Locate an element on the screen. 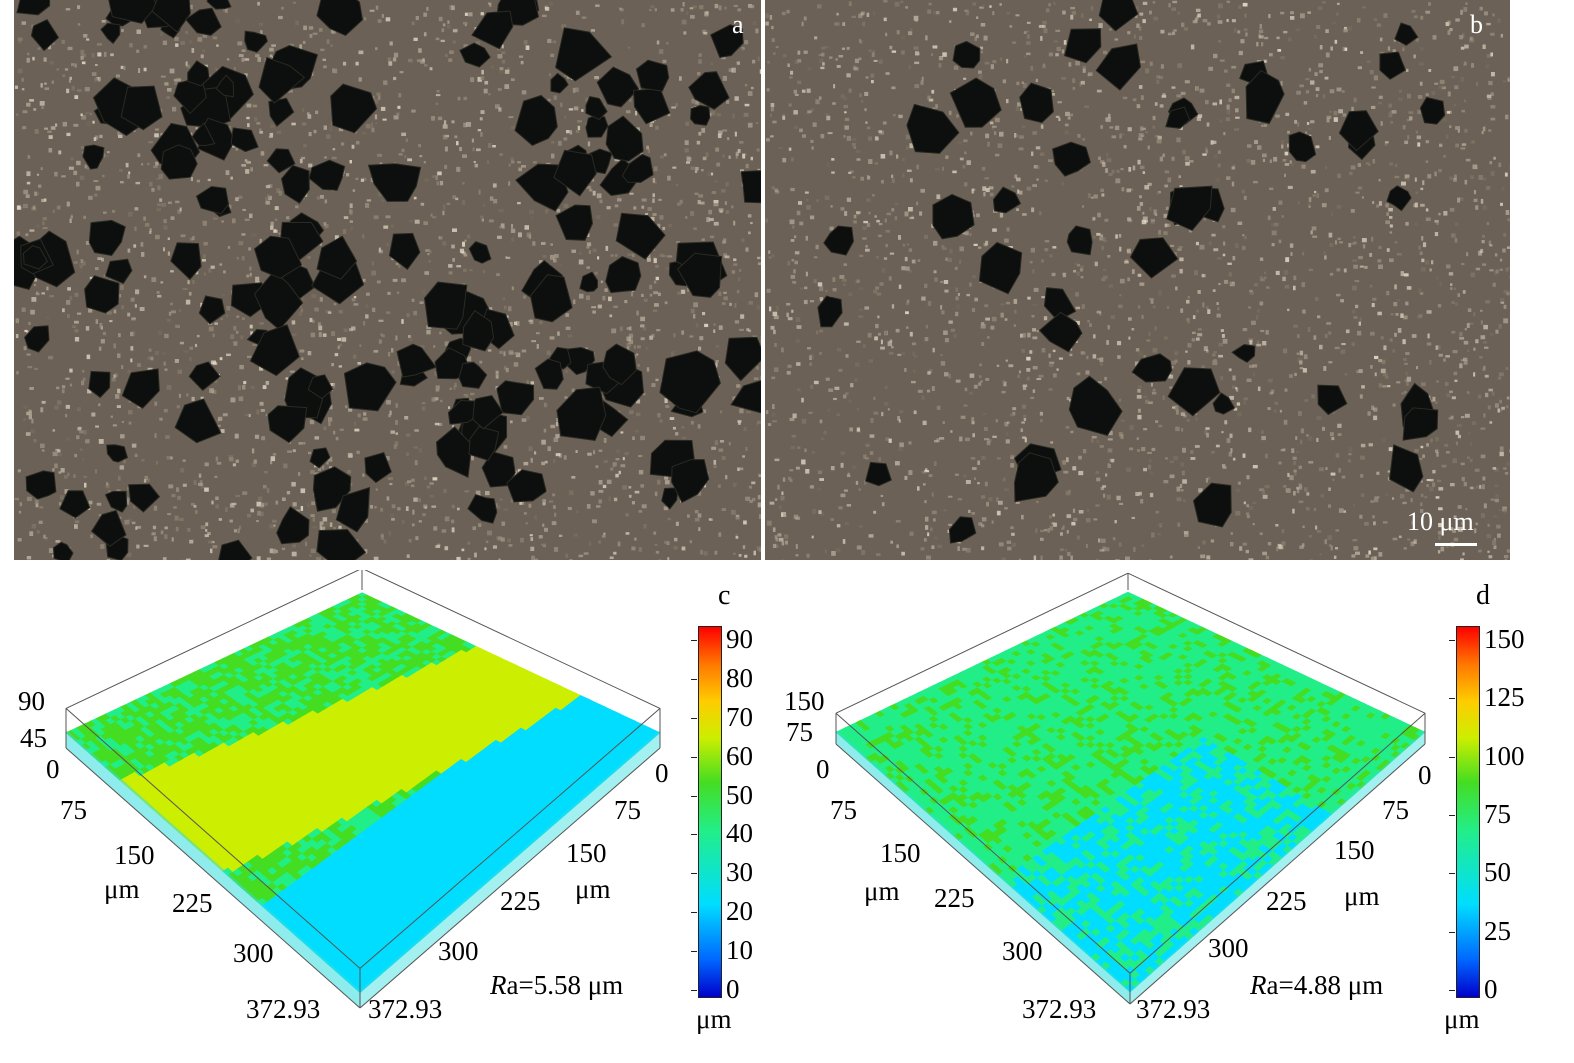 Image resolution: width=1574 pixels, height=1063 pixels. colorbar-tick-label: 70 is located at coordinates (739, 716).